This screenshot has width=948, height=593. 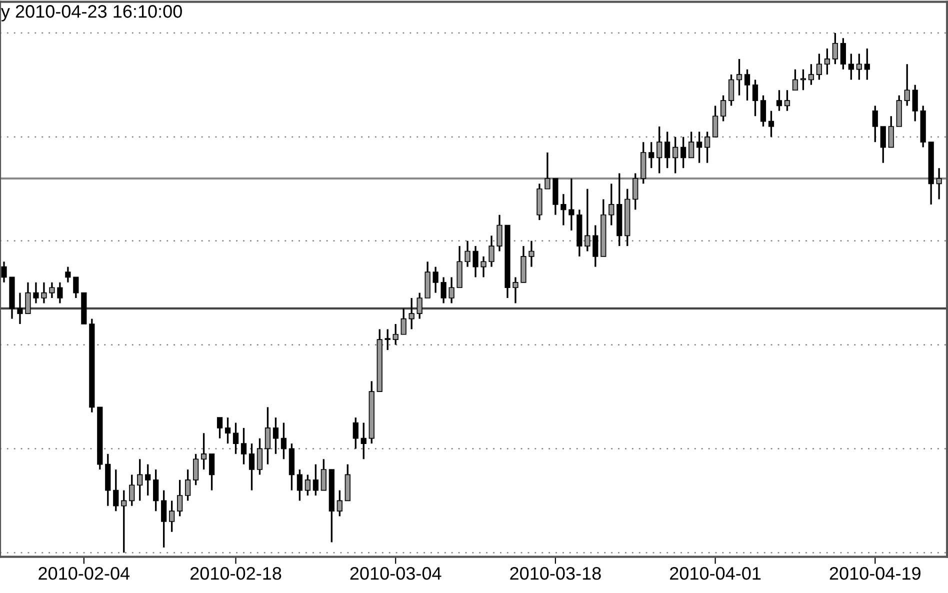 I want to click on chart-title: y 2010-04-23 16:10:00, so click(x=91, y=13).